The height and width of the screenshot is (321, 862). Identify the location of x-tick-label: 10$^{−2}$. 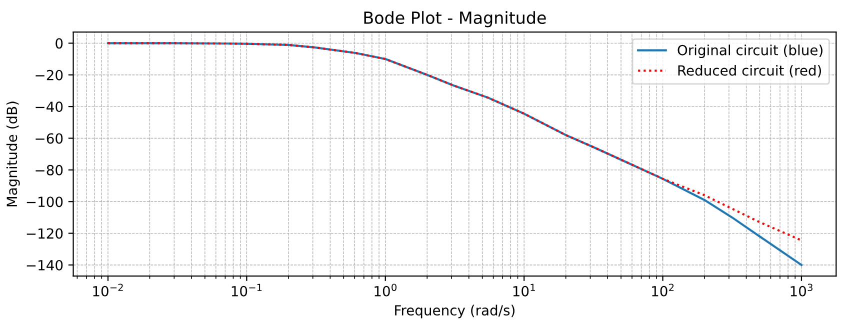
(108, 290).